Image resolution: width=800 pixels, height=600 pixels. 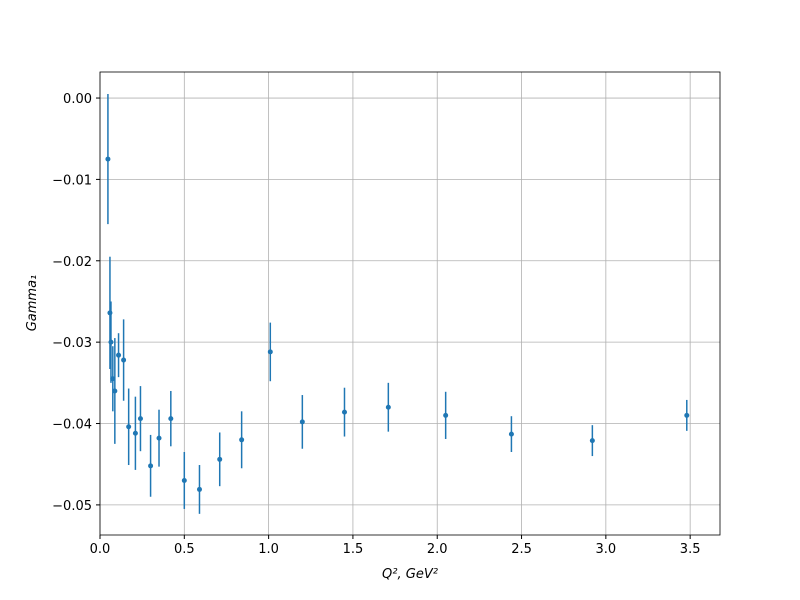 What do you see at coordinates (77, 99) in the screenshot?
I see `y-tick-label: 0.00` at bounding box center [77, 99].